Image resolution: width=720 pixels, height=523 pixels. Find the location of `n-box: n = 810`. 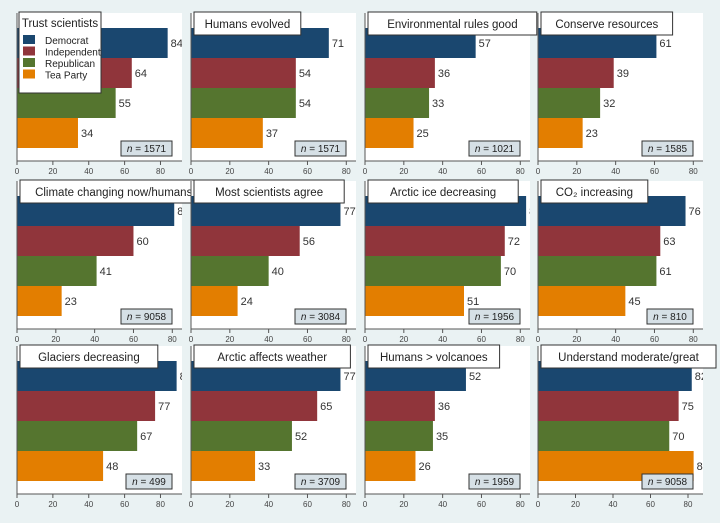

n-box: n = 810 is located at coordinates (670, 316).